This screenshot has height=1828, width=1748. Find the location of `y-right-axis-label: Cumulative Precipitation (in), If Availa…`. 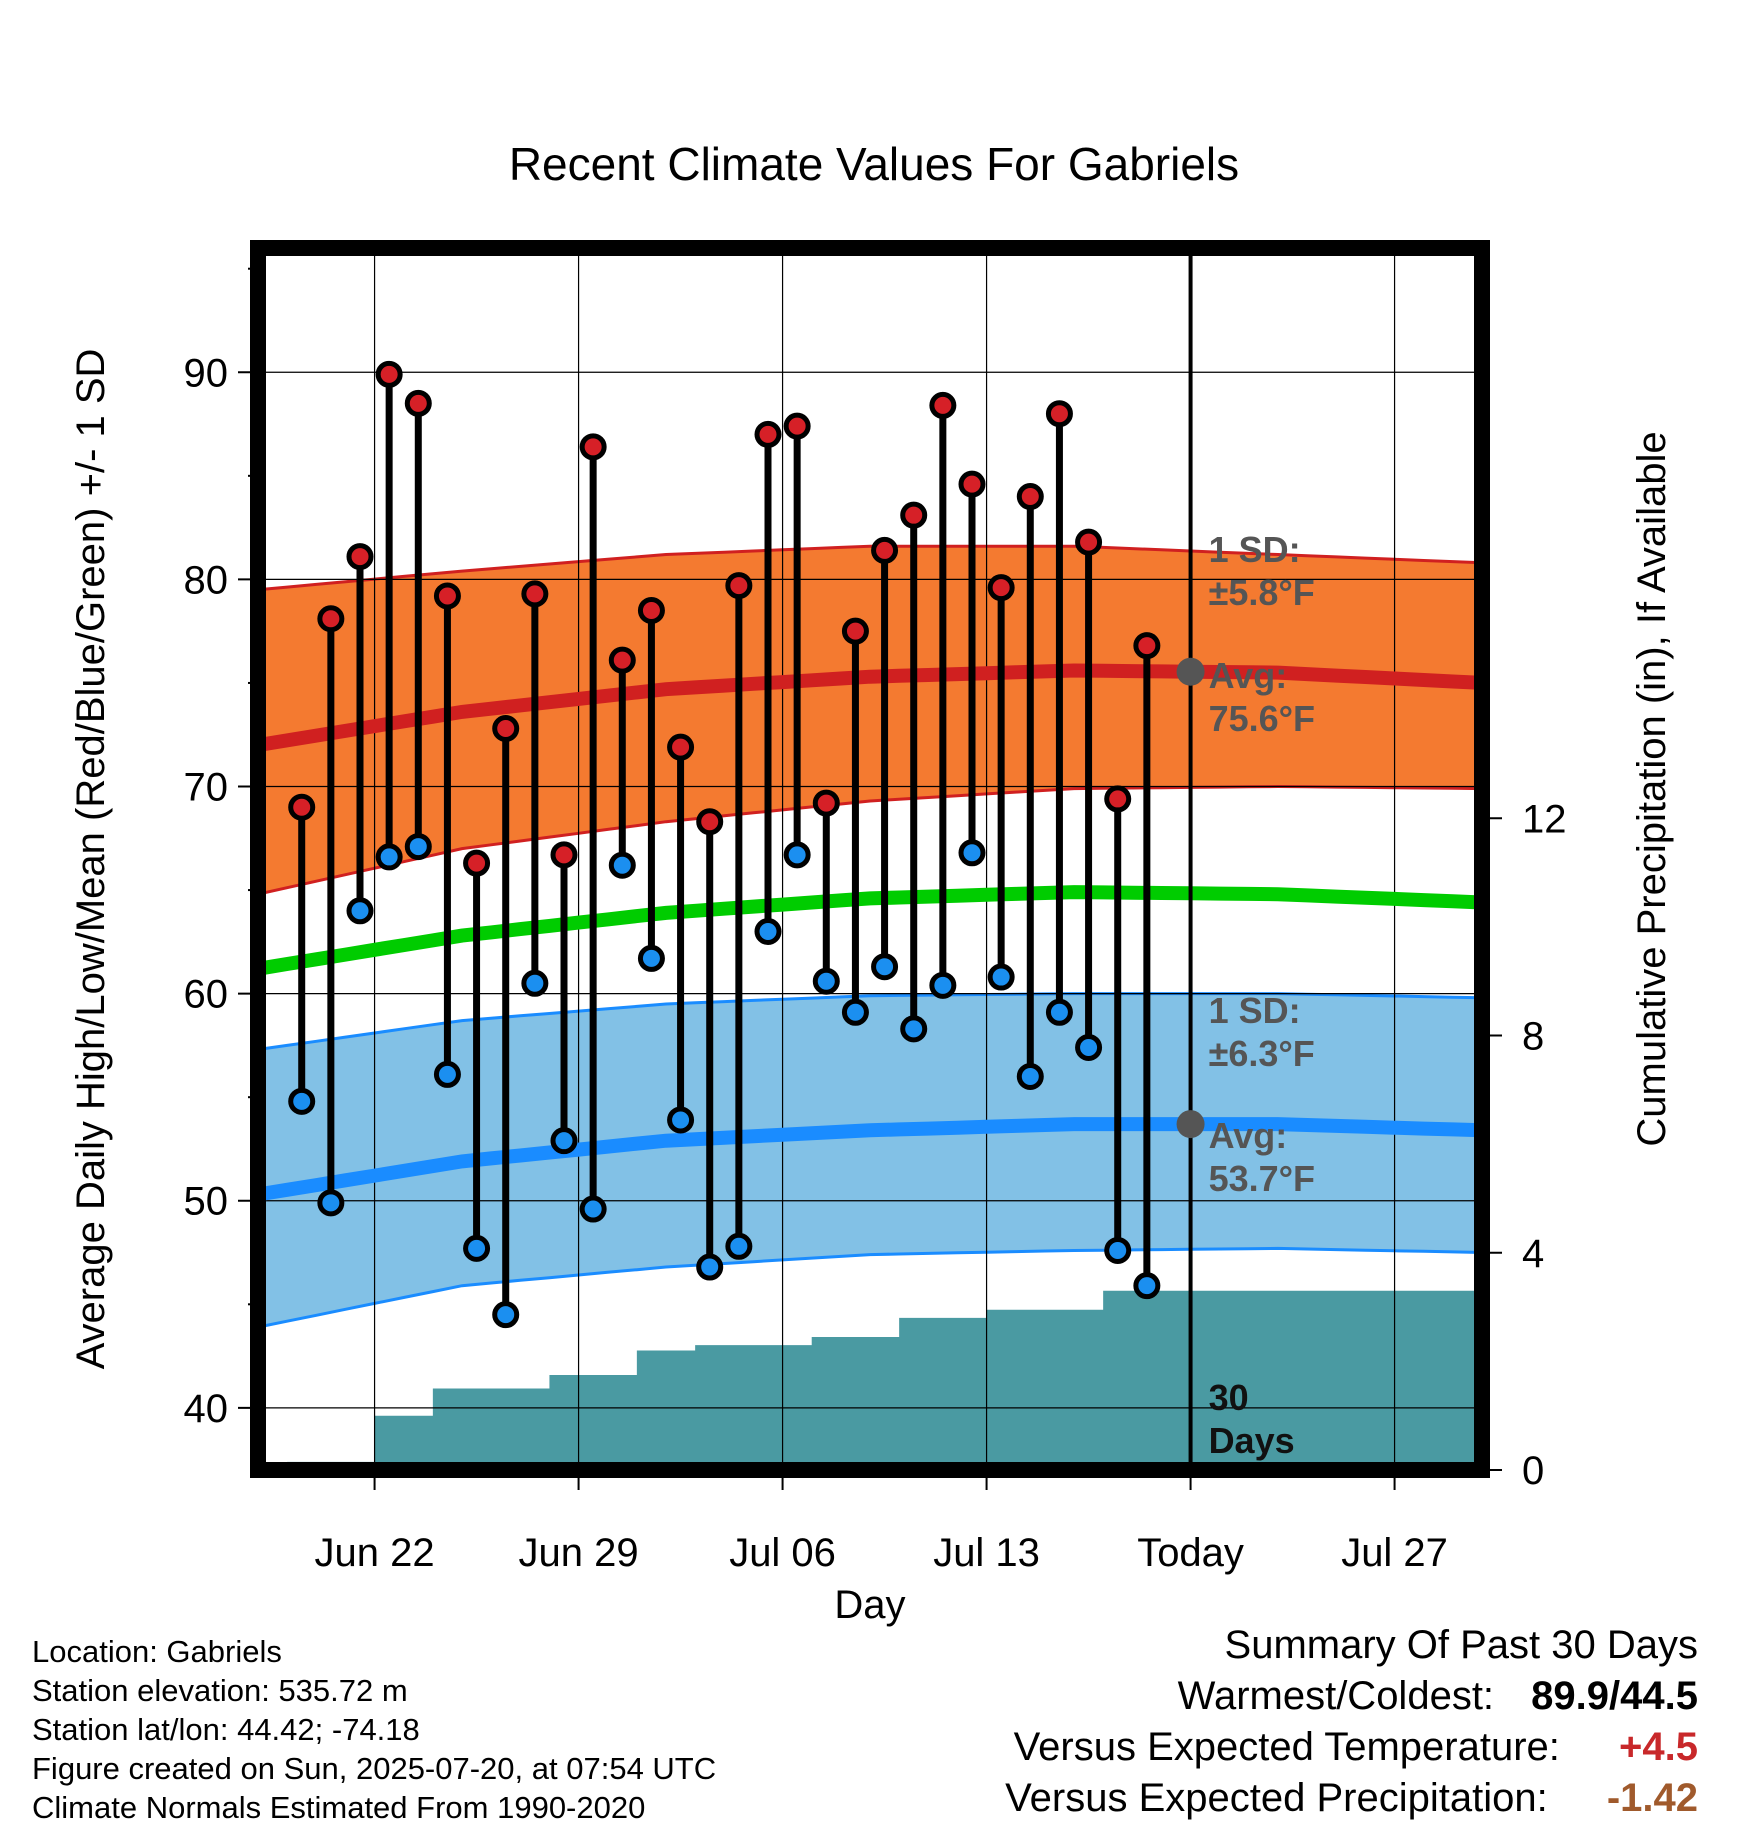

y-right-axis-label: Cumulative Precipitation (in), If Availa… is located at coordinates (1652, 788).